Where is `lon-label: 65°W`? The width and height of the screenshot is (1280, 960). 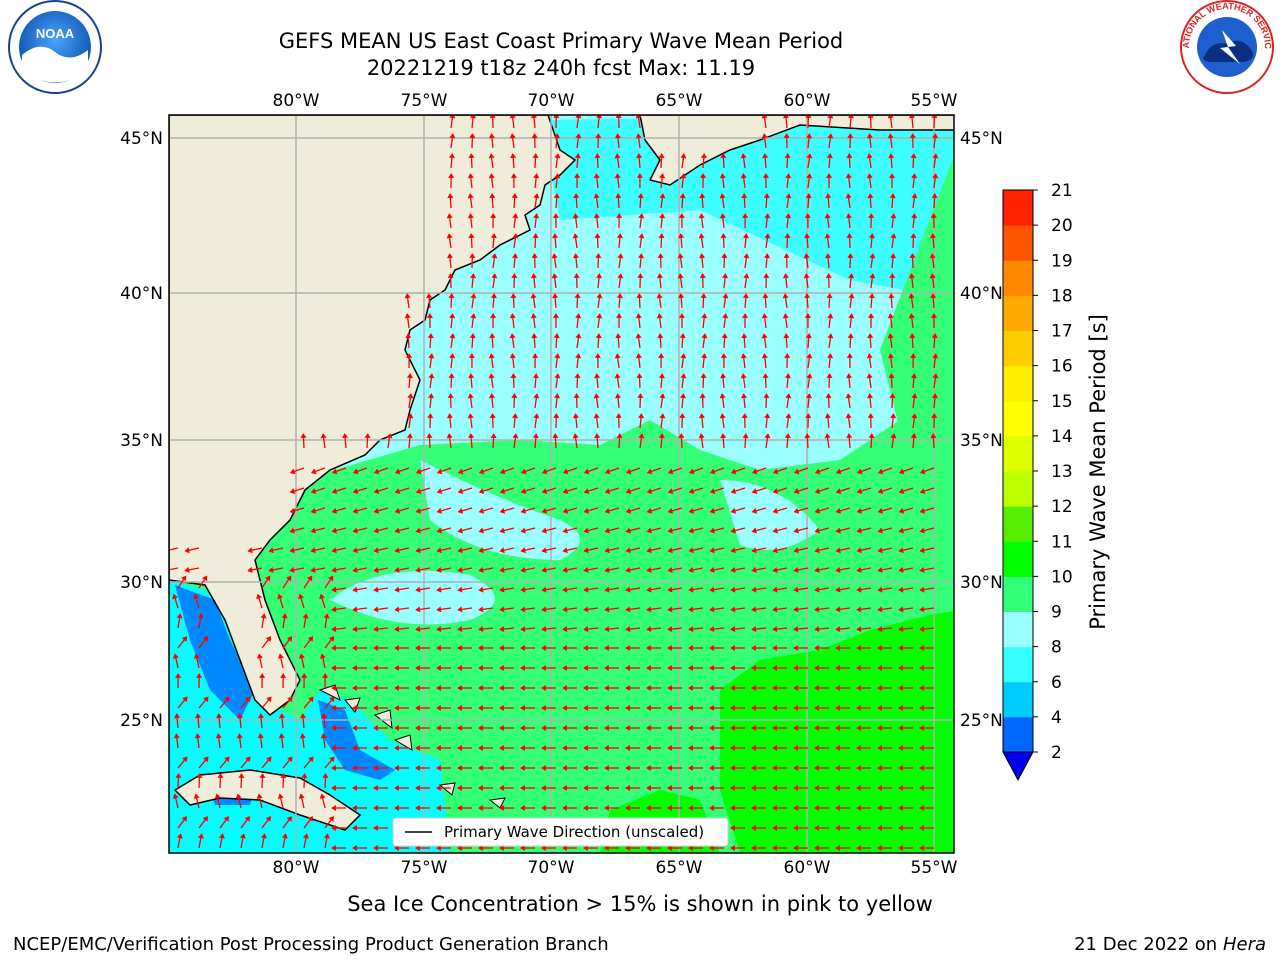
lon-label: 65°W is located at coordinates (679, 868).